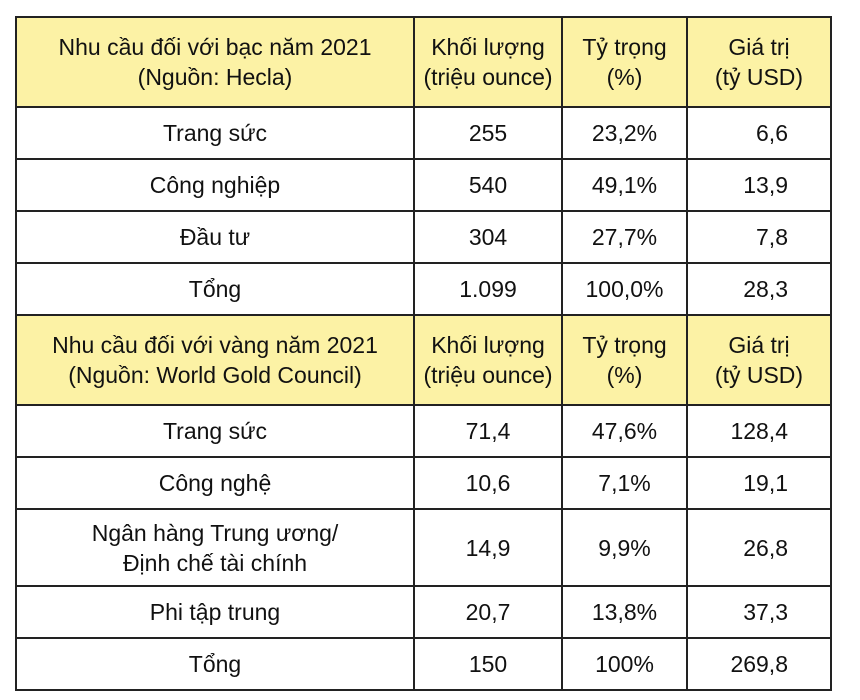  I want to click on row-volume: 150, so click(488, 664).